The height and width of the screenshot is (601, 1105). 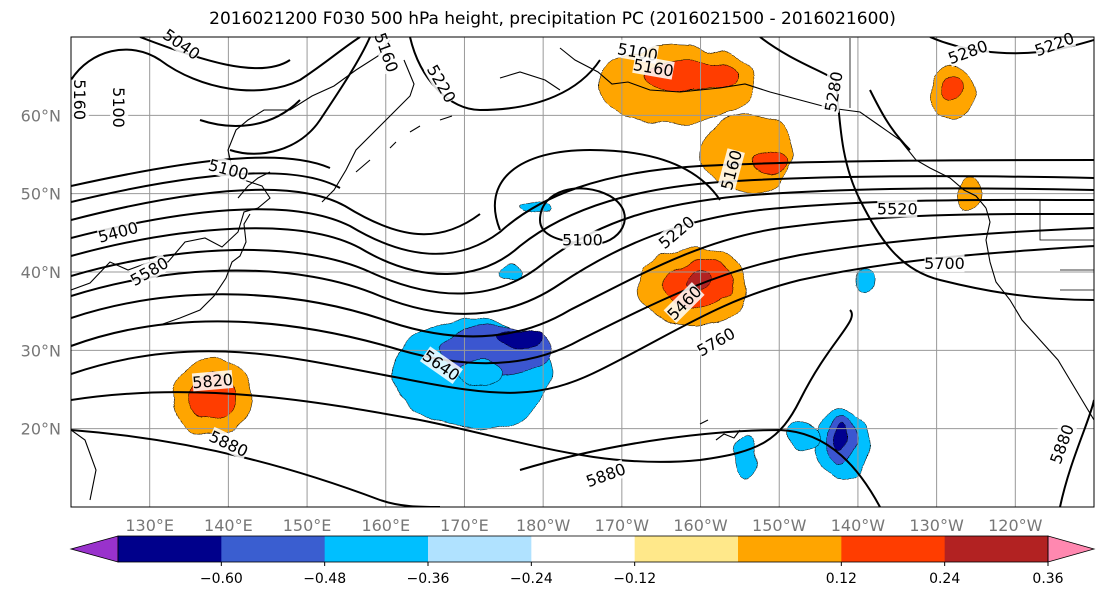 What do you see at coordinates (464, 525) in the screenshot?
I see `lon-tick-label: 170°E` at bounding box center [464, 525].